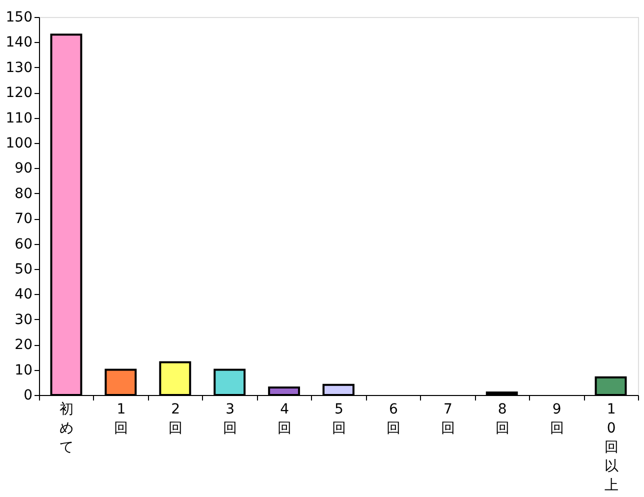 This screenshot has width=644, height=497. Describe the element at coordinates (502, 419) in the screenshot. I see `x-tick-label: 8回` at that location.